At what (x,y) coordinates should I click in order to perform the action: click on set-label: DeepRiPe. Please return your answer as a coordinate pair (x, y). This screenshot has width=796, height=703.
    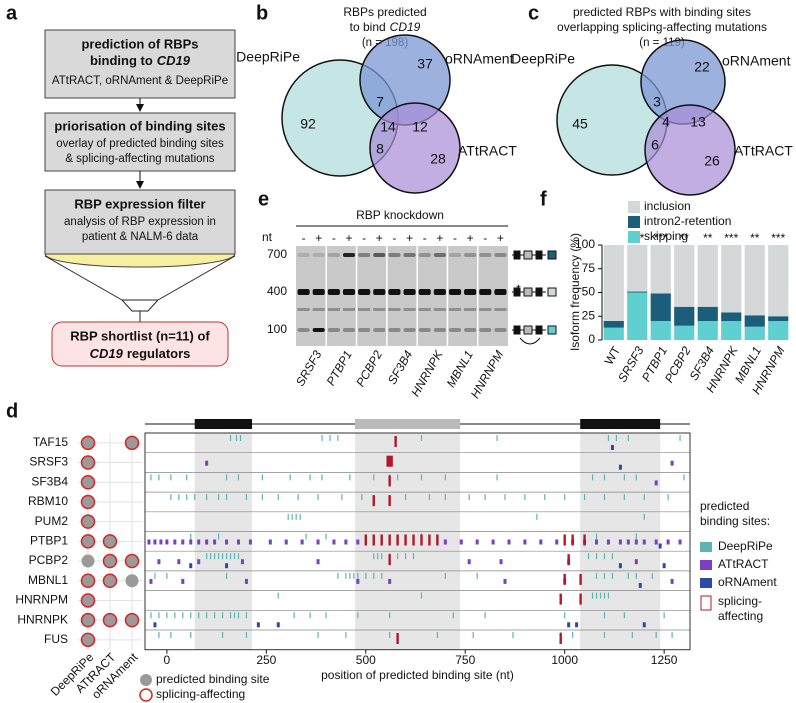
    Looking at the image, I should click on (268, 57).